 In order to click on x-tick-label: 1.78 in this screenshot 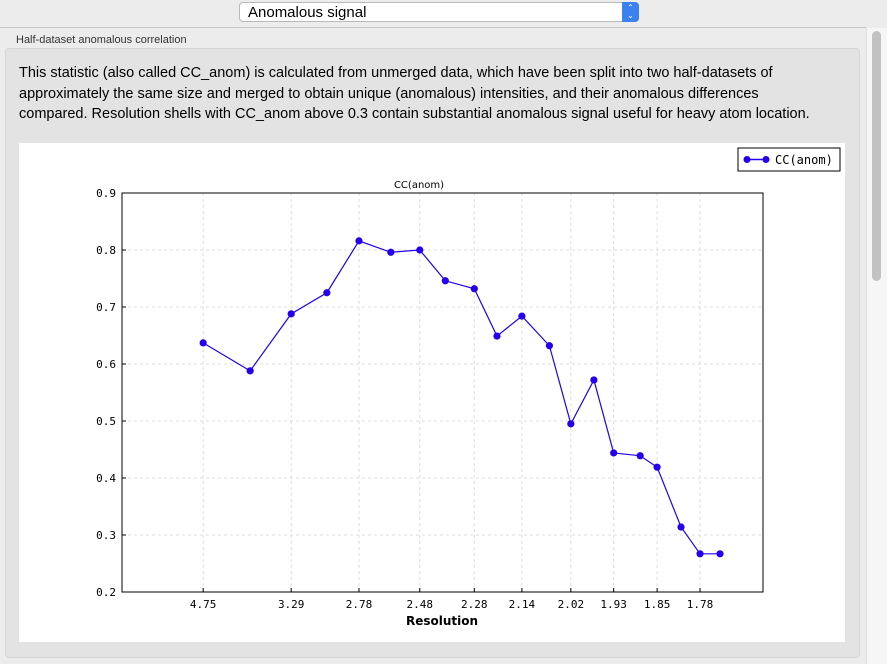, I will do `click(700, 604)`.